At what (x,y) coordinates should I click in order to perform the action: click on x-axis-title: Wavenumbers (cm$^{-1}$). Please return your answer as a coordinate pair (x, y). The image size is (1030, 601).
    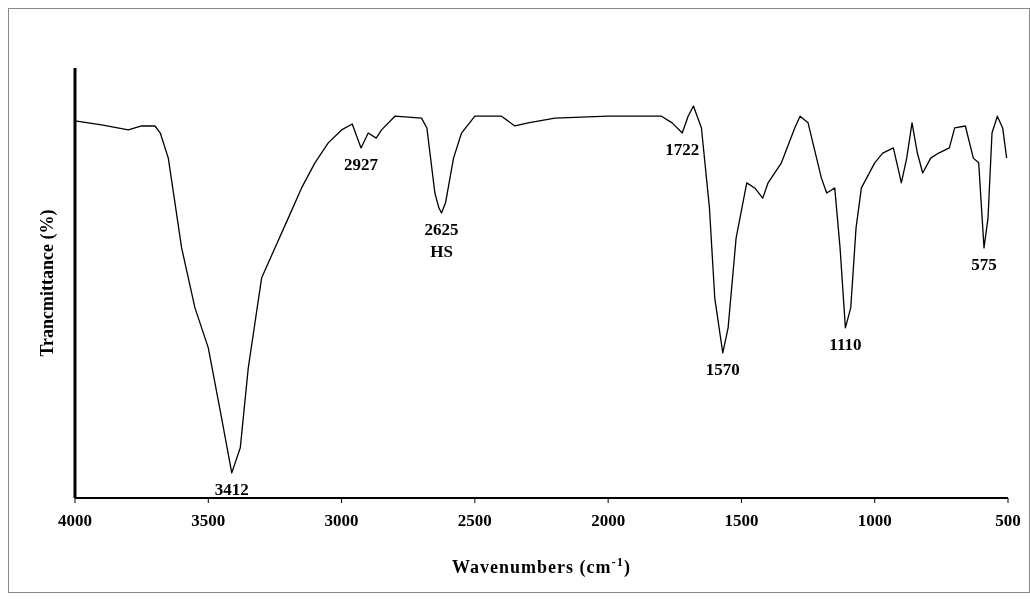
    Looking at the image, I should click on (541, 566).